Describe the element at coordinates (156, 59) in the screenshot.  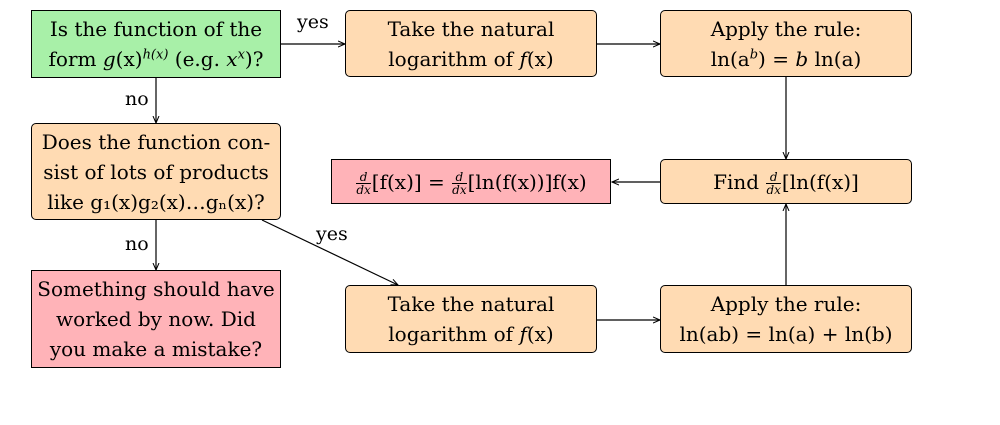
I see `start-node-line2: form g(x)h(x) (e.g. xx)?` at that location.